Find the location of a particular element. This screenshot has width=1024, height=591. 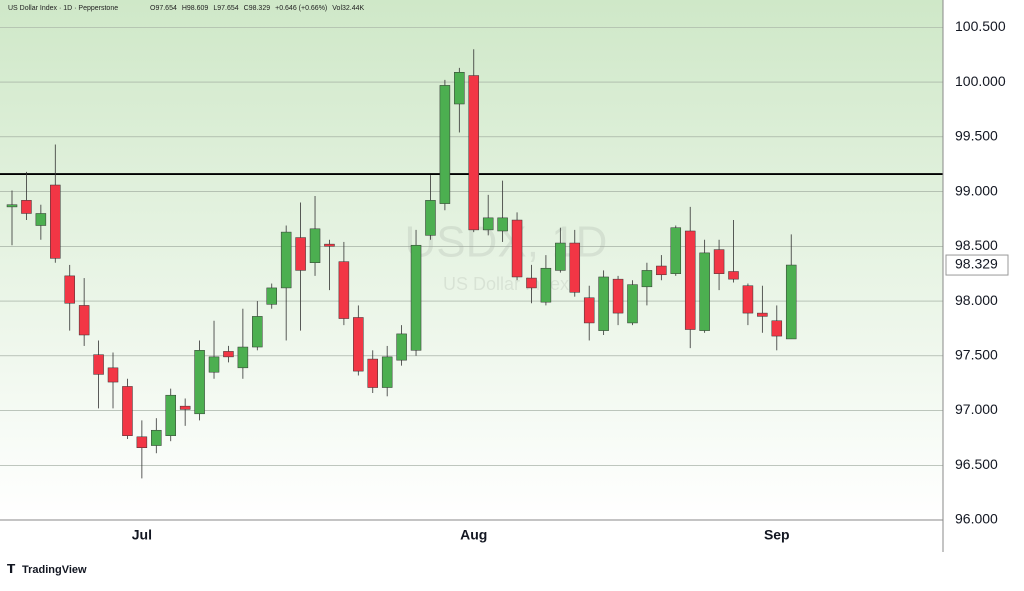

watermark-subtitle: US Dollar Index is located at coordinates (506, 284).